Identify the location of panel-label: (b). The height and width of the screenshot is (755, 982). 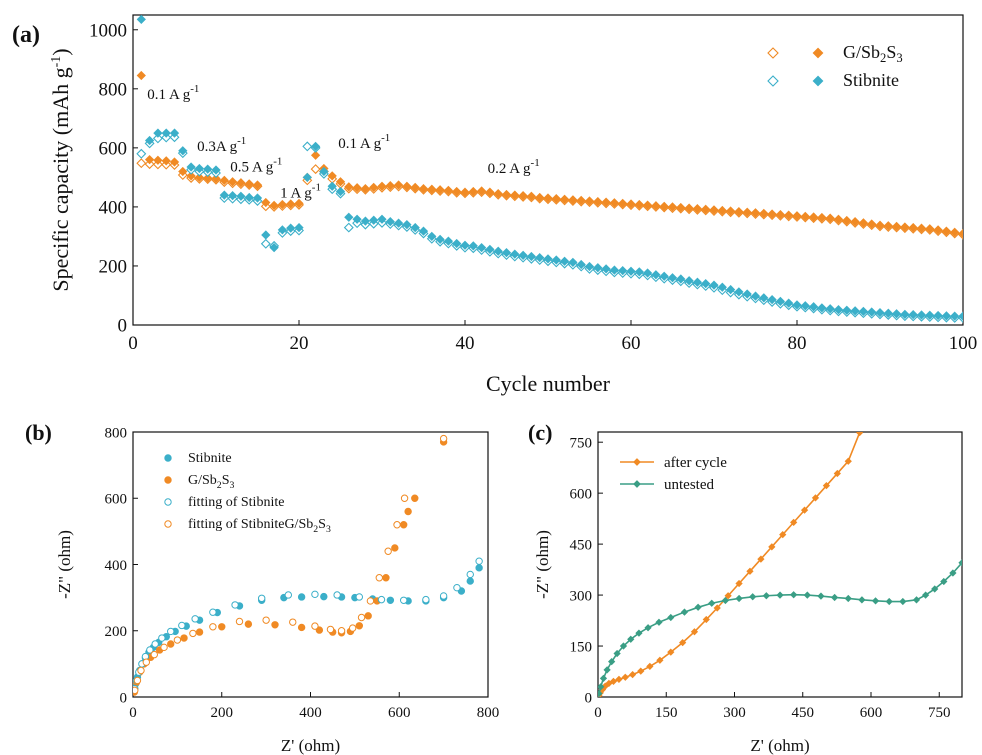
(38, 432).